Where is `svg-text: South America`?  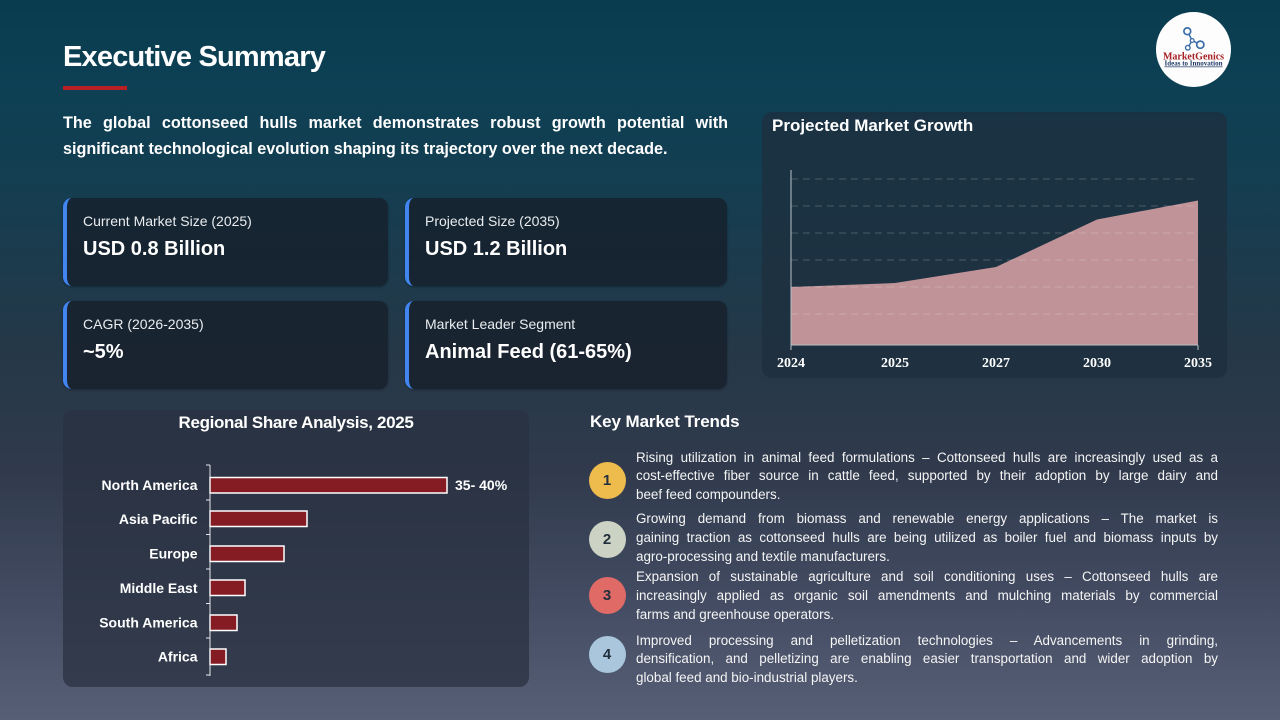
svg-text: South America is located at coordinates (148, 623).